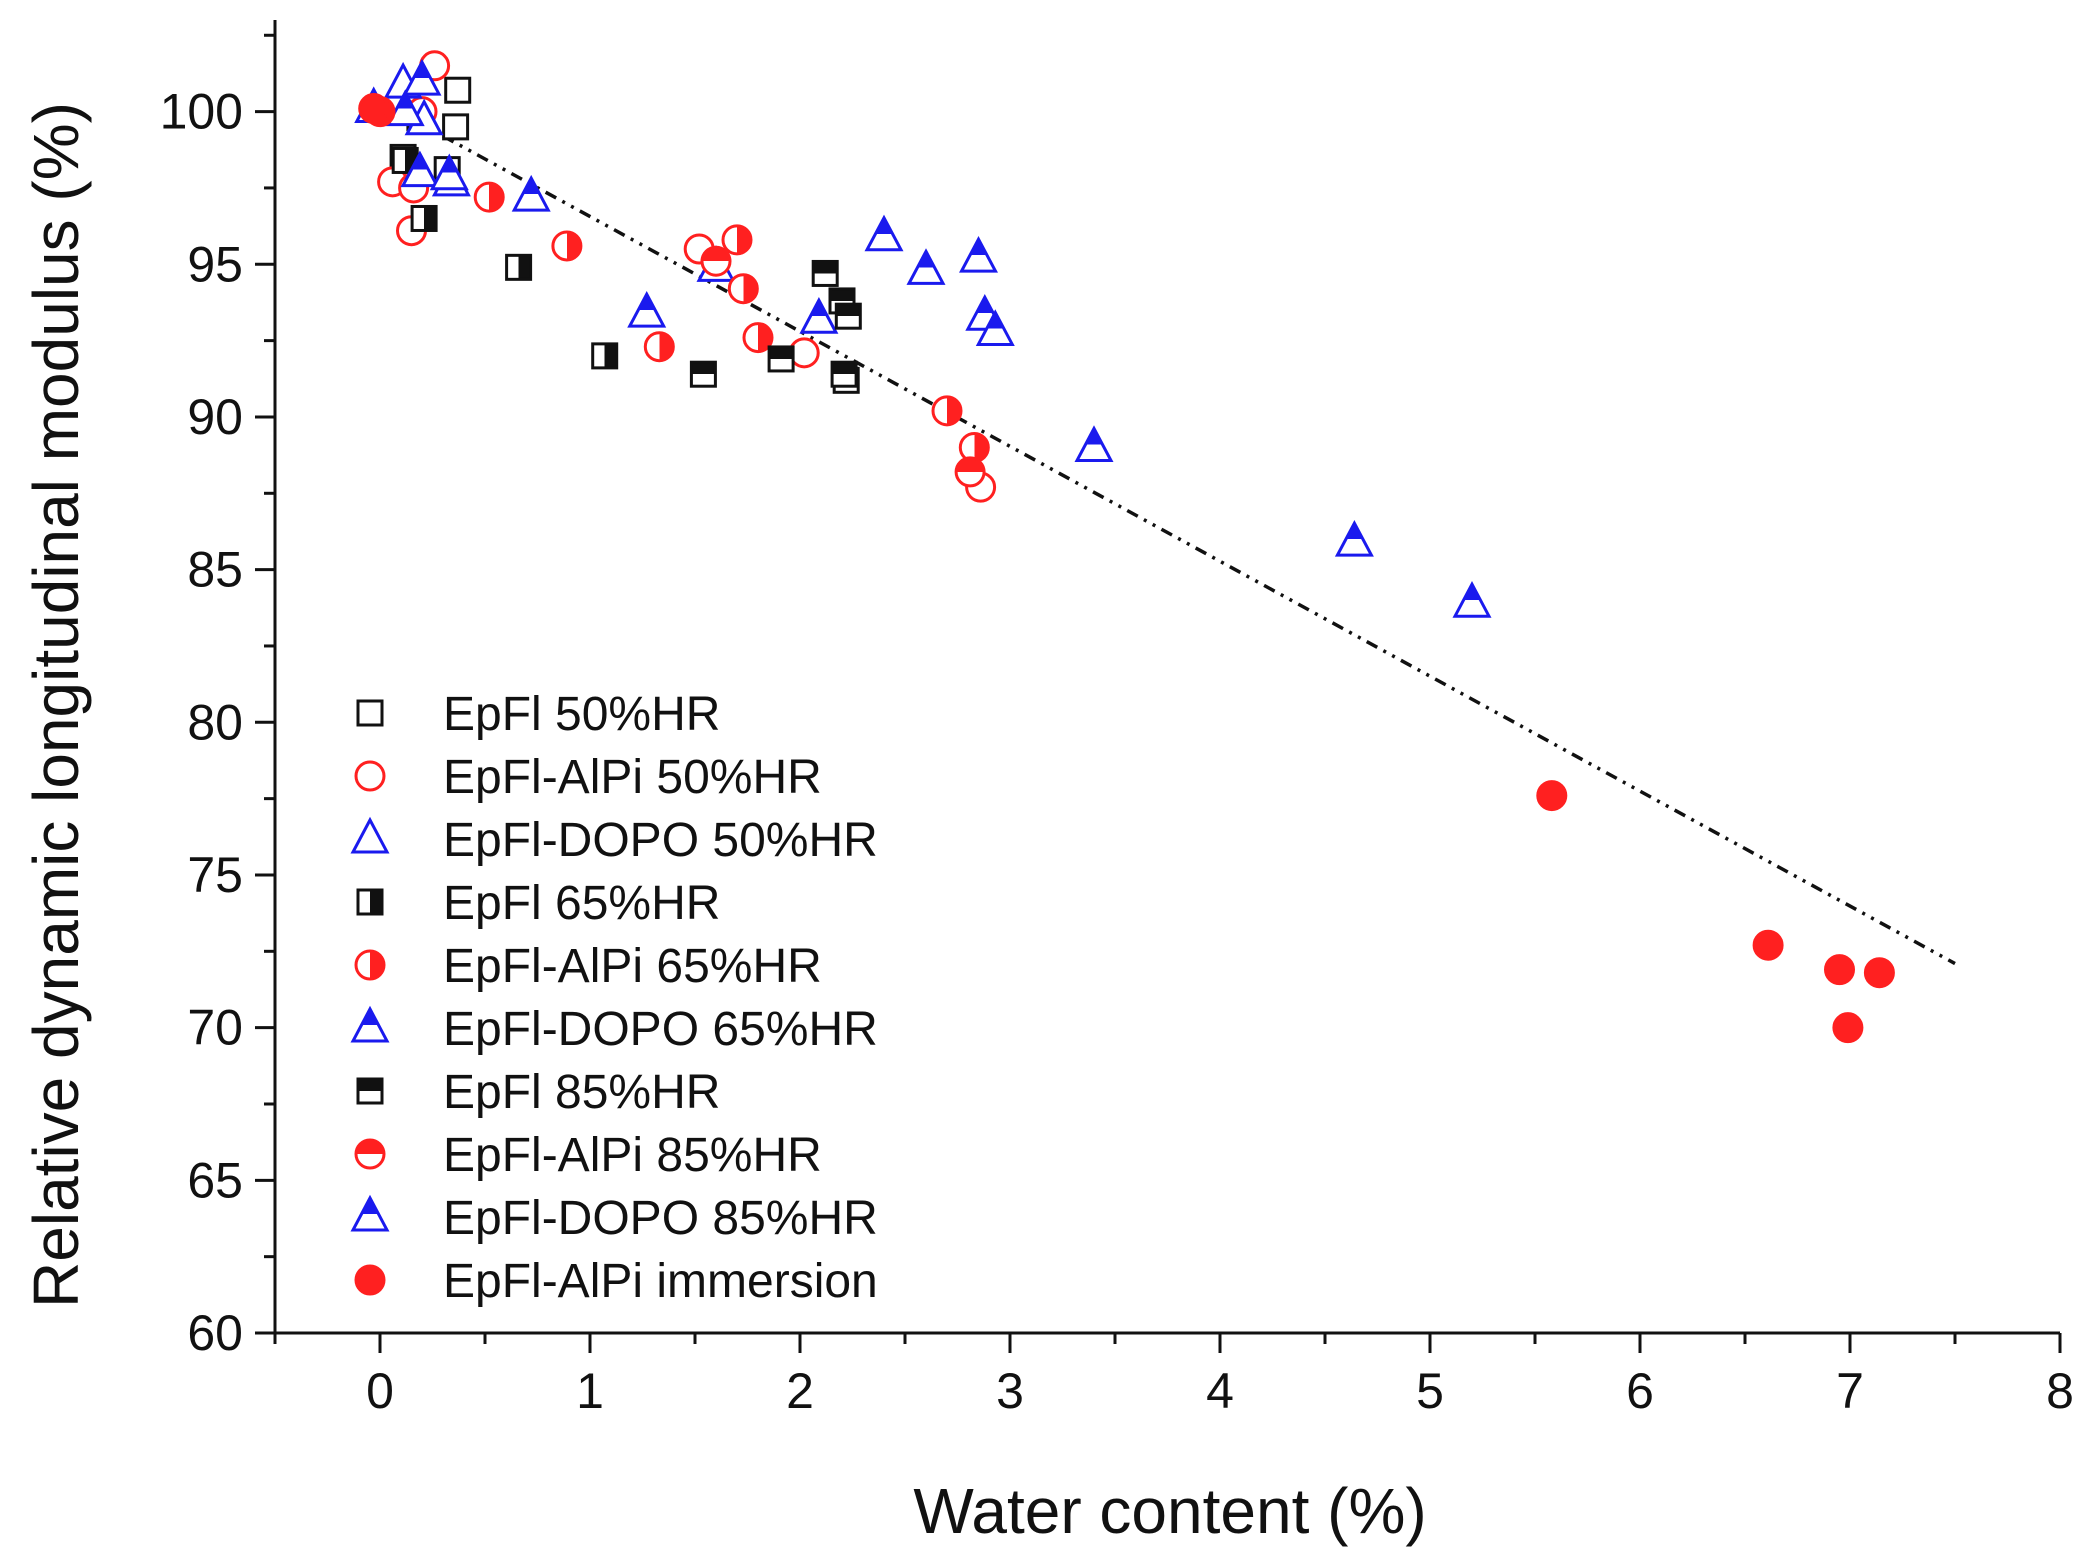  Describe the element at coordinates (215, 1028) in the screenshot. I see `y-tick-label: 70` at that location.